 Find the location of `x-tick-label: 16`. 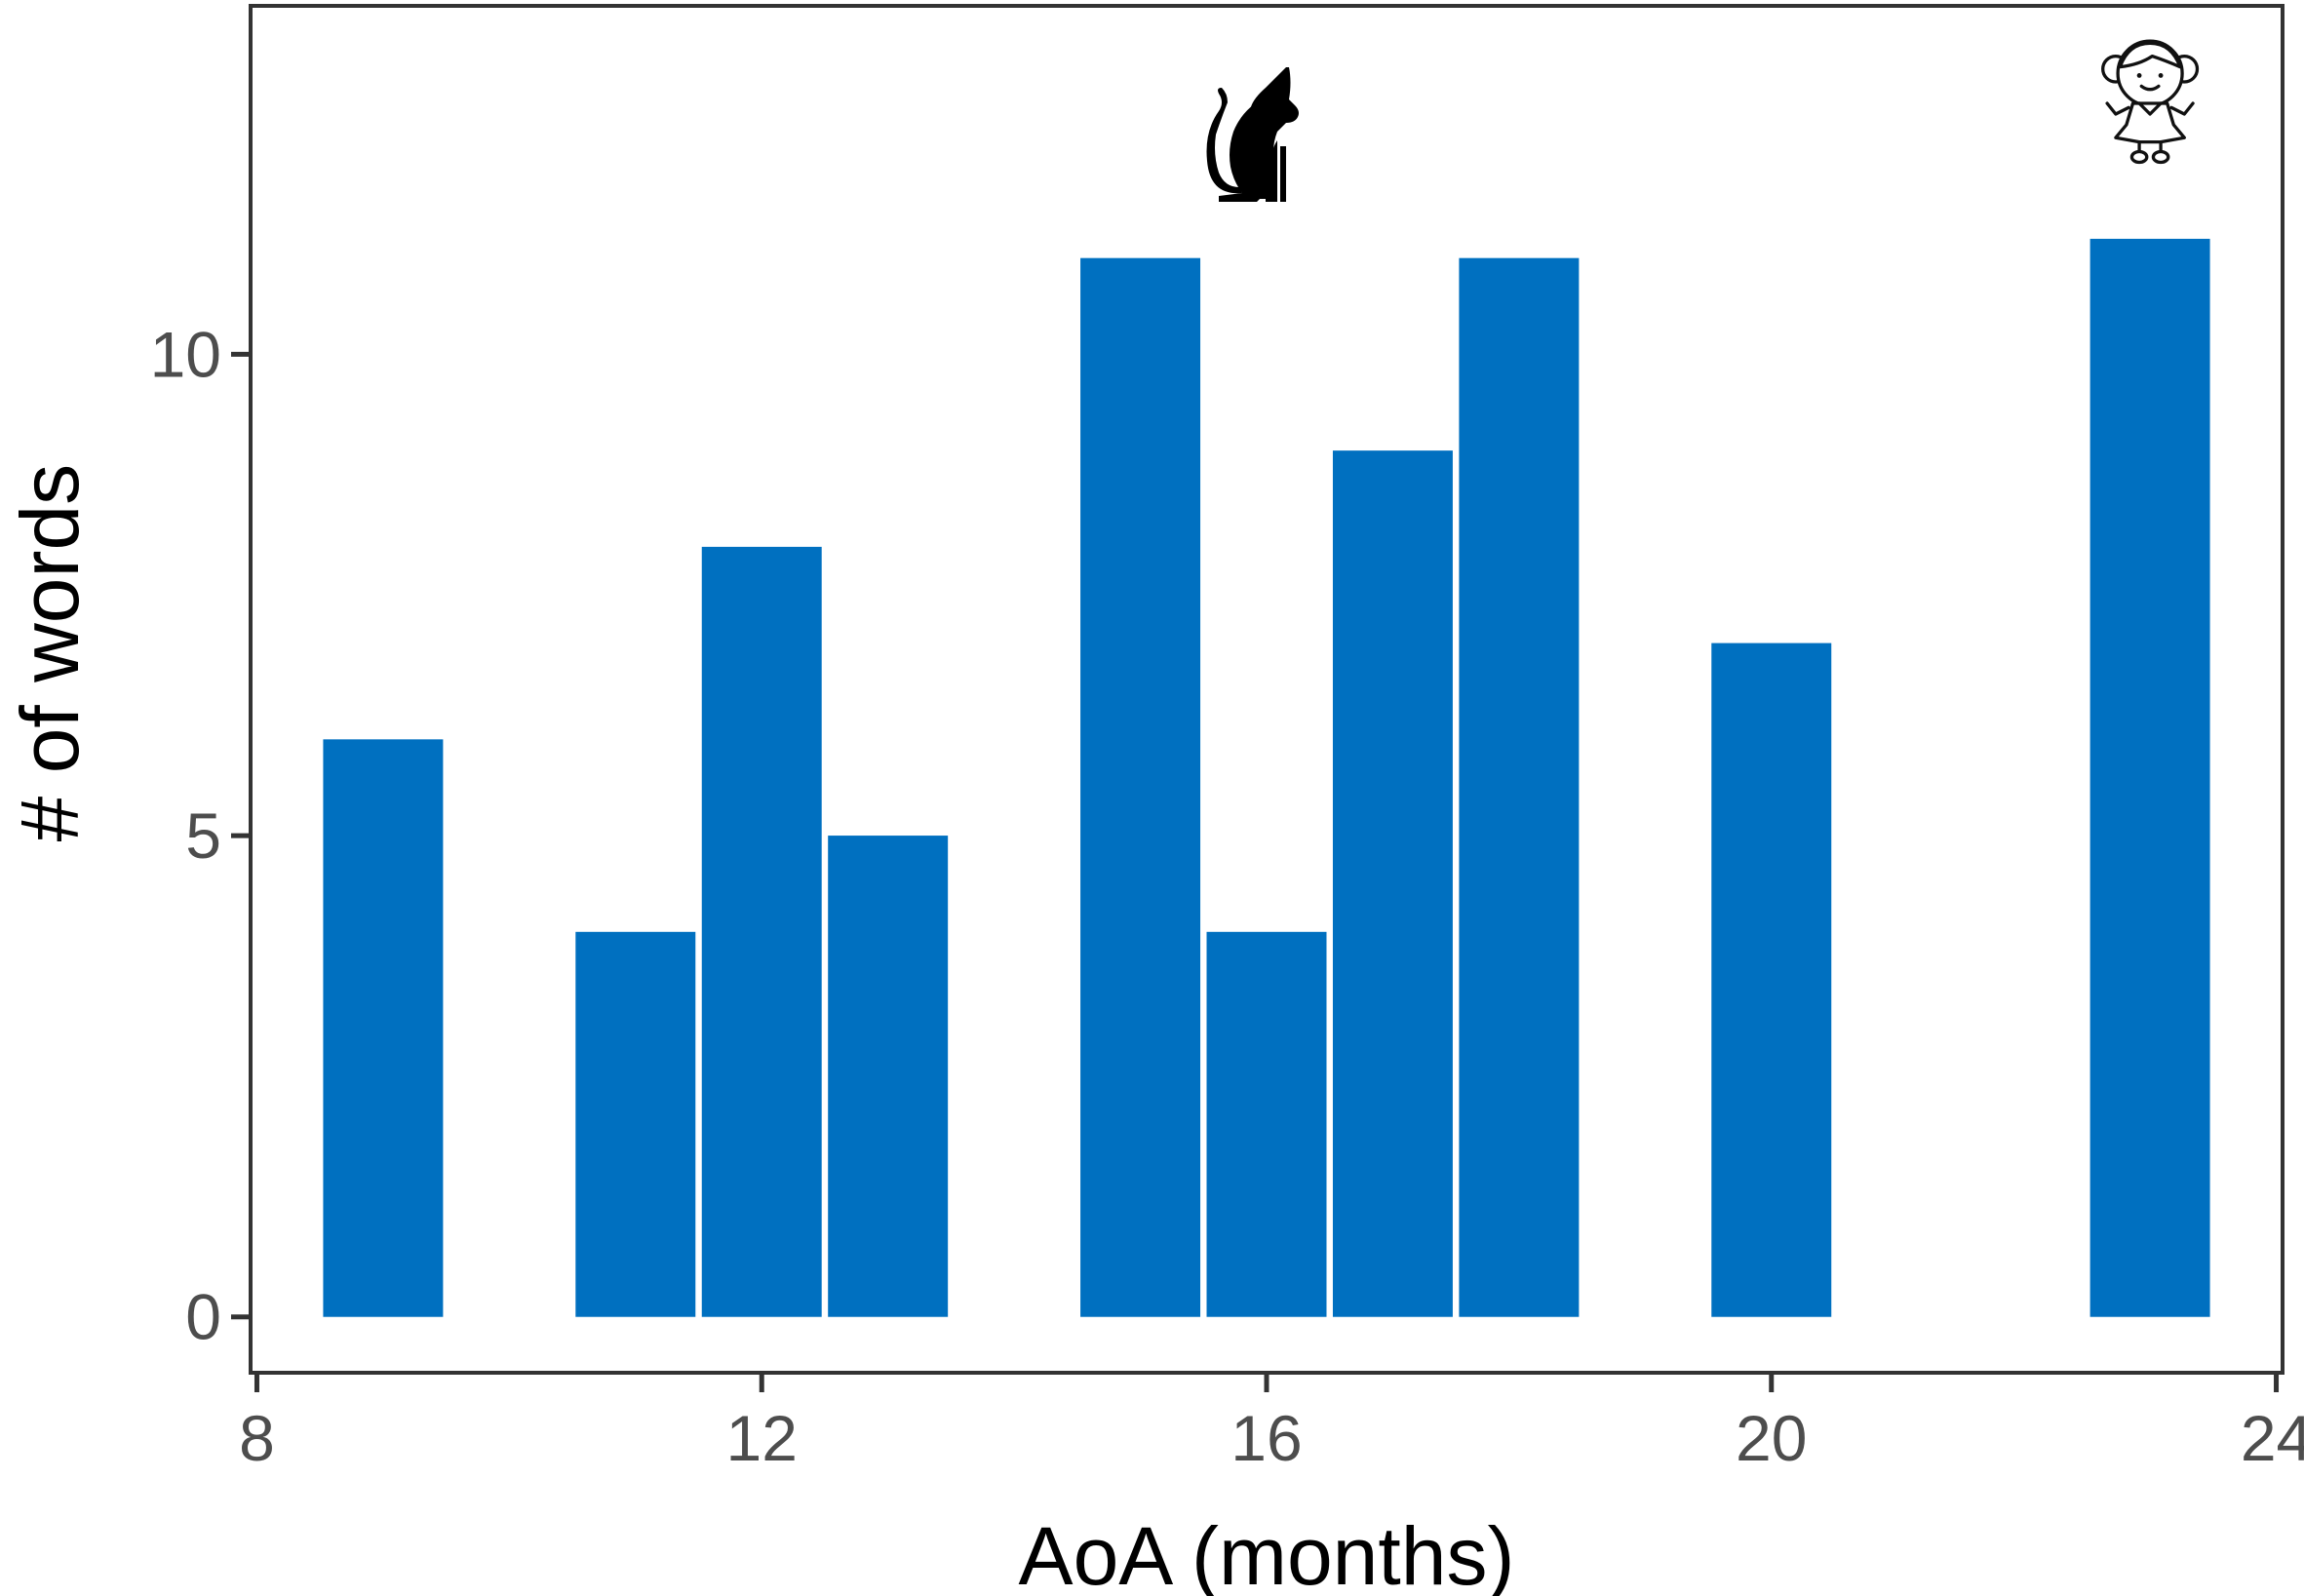

x-tick-label: 16 is located at coordinates (1266, 1438).